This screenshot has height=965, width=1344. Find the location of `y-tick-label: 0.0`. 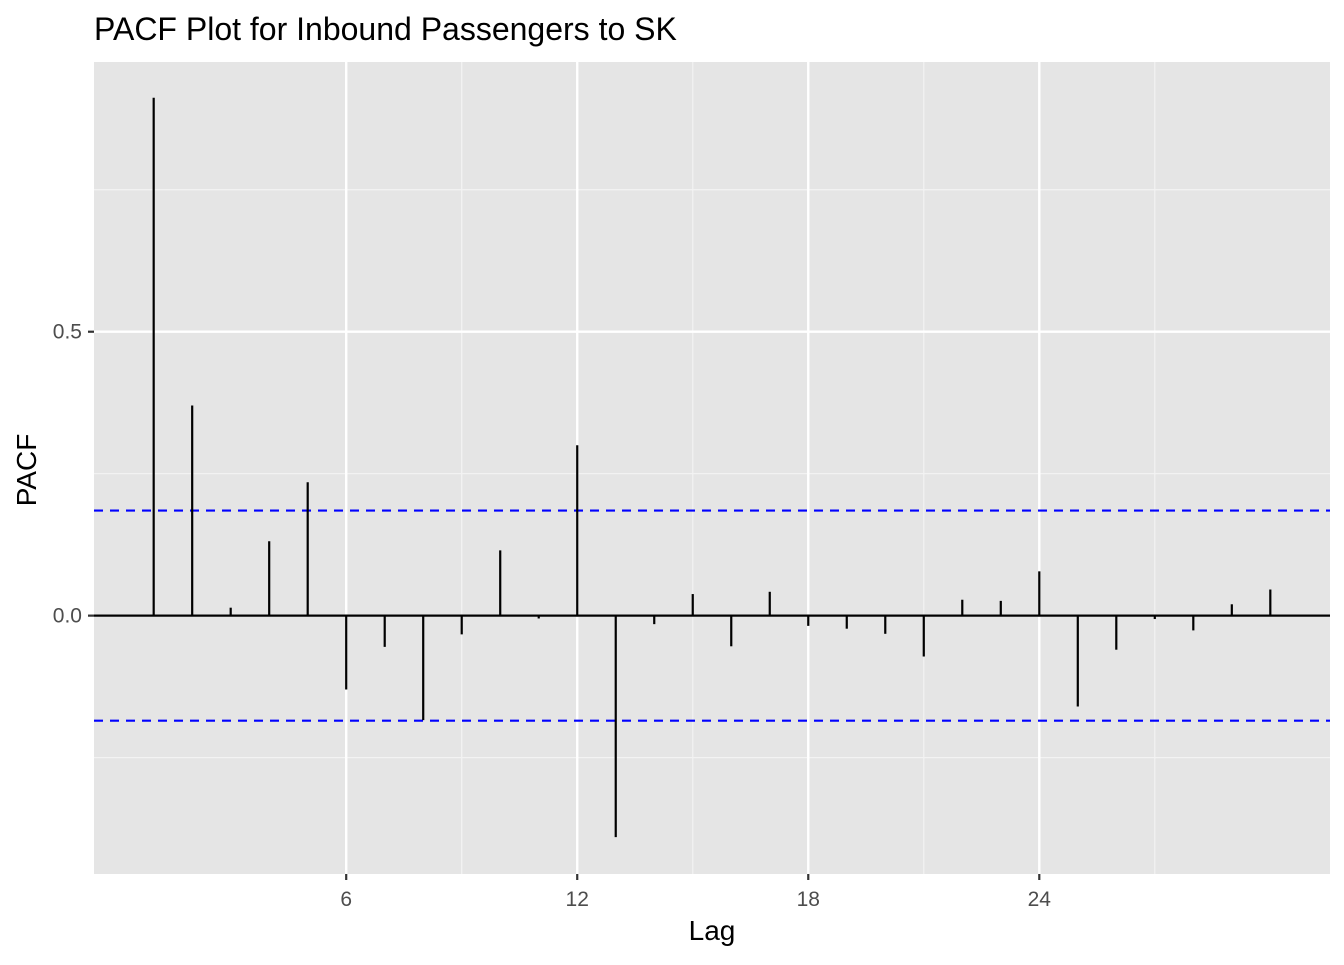

y-tick-label: 0.0 is located at coordinates (67, 616).